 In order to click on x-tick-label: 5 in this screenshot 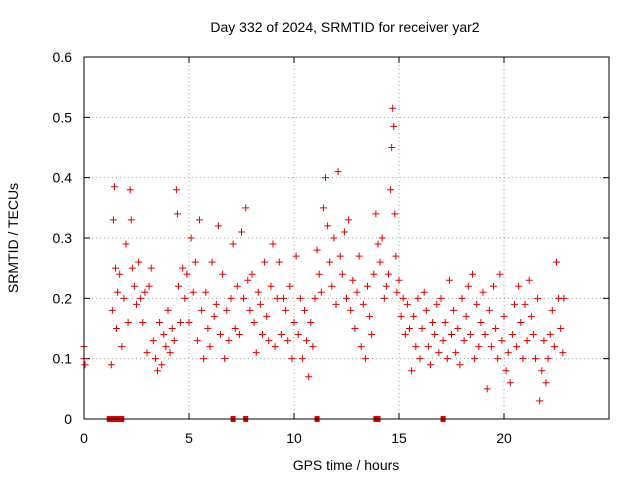, I will do `click(189, 438)`.